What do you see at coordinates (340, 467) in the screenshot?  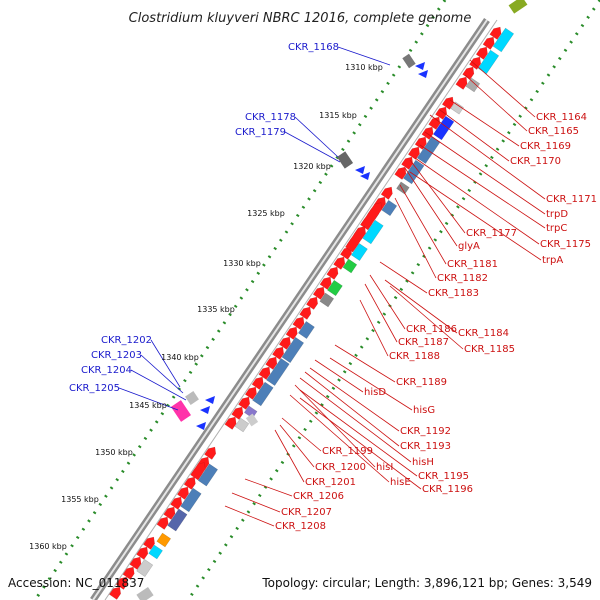 I see `gene-label-red: CKR_1200` at bounding box center [340, 467].